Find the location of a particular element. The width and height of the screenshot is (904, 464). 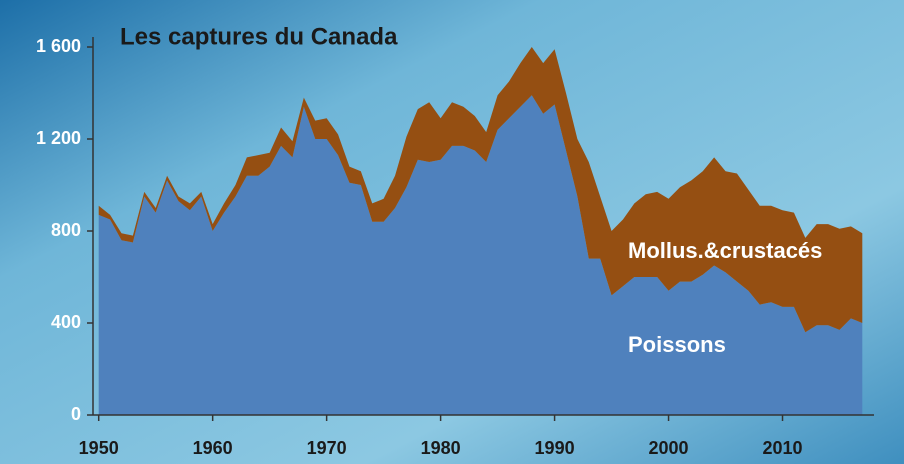

y-tick-label: 800 is located at coordinates (66, 230).